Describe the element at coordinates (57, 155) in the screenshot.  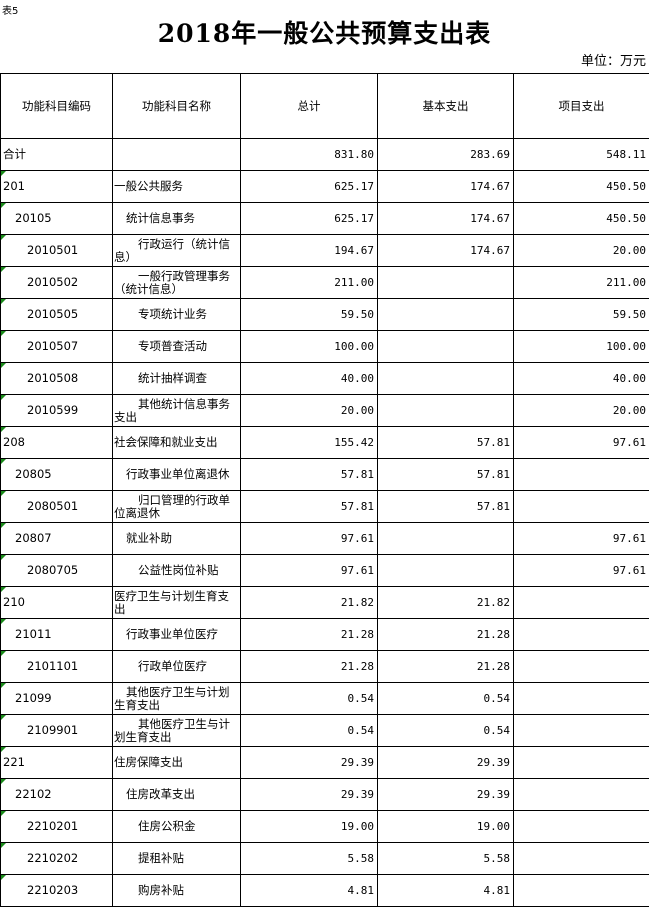
I see `code-cell: 合计` at that location.